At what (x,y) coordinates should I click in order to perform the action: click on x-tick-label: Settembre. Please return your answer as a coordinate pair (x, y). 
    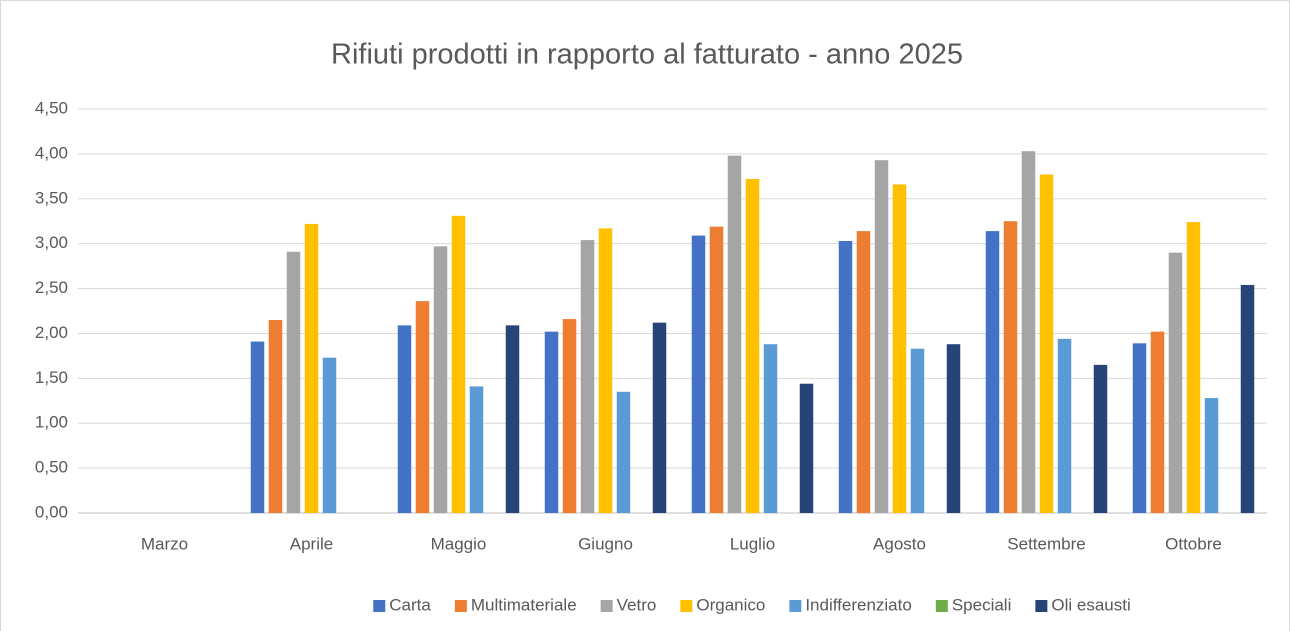
    Looking at the image, I should click on (1046, 543).